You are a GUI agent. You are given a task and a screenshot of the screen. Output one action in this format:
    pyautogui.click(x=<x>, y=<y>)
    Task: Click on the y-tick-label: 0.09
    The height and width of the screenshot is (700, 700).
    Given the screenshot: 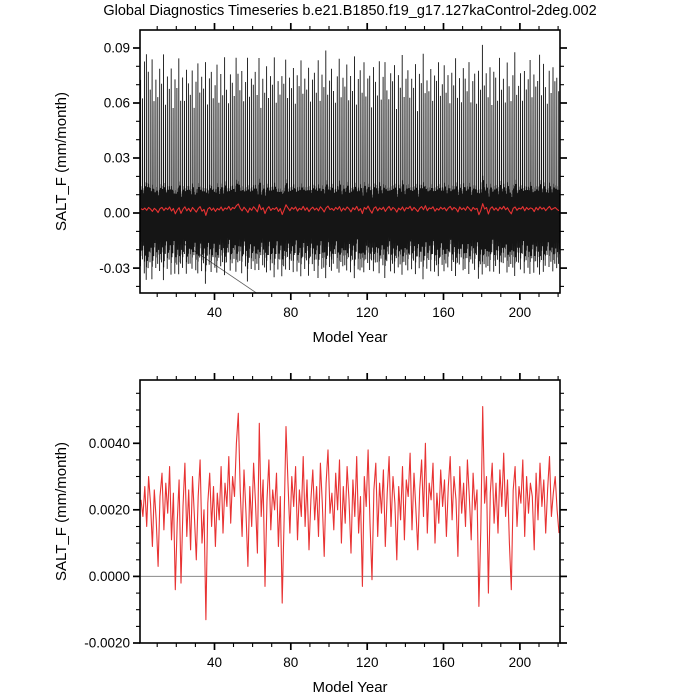 What is the action you would take?
    pyautogui.click(x=117, y=48)
    